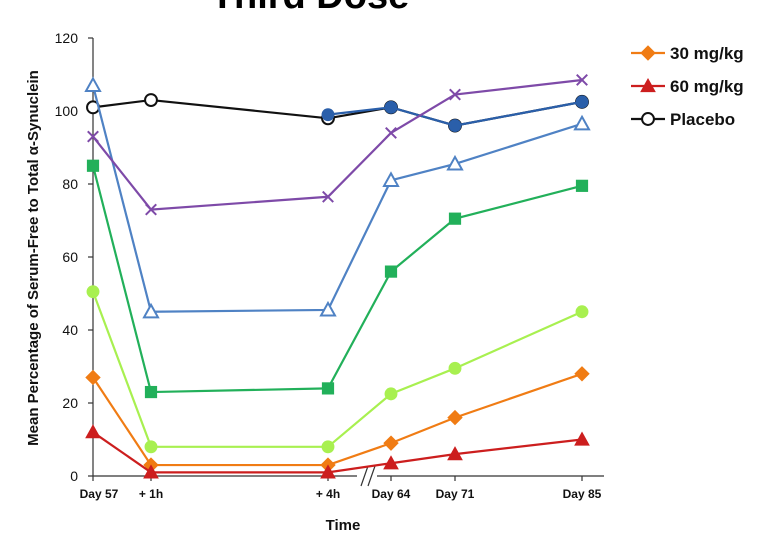 Image resolution: width=774 pixels, height=535 pixels. What do you see at coordinates (70, 184) in the screenshot?
I see `y-tick-label: 80` at bounding box center [70, 184].